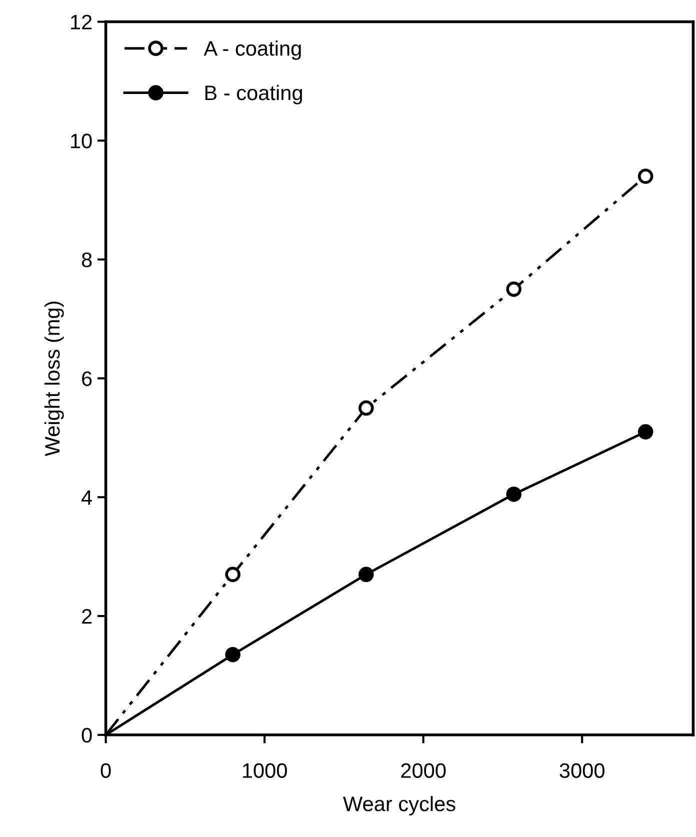 This screenshot has height=837, width=696. What do you see at coordinates (87, 616) in the screenshot?
I see `y-tick-label: 2` at bounding box center [87, 616].